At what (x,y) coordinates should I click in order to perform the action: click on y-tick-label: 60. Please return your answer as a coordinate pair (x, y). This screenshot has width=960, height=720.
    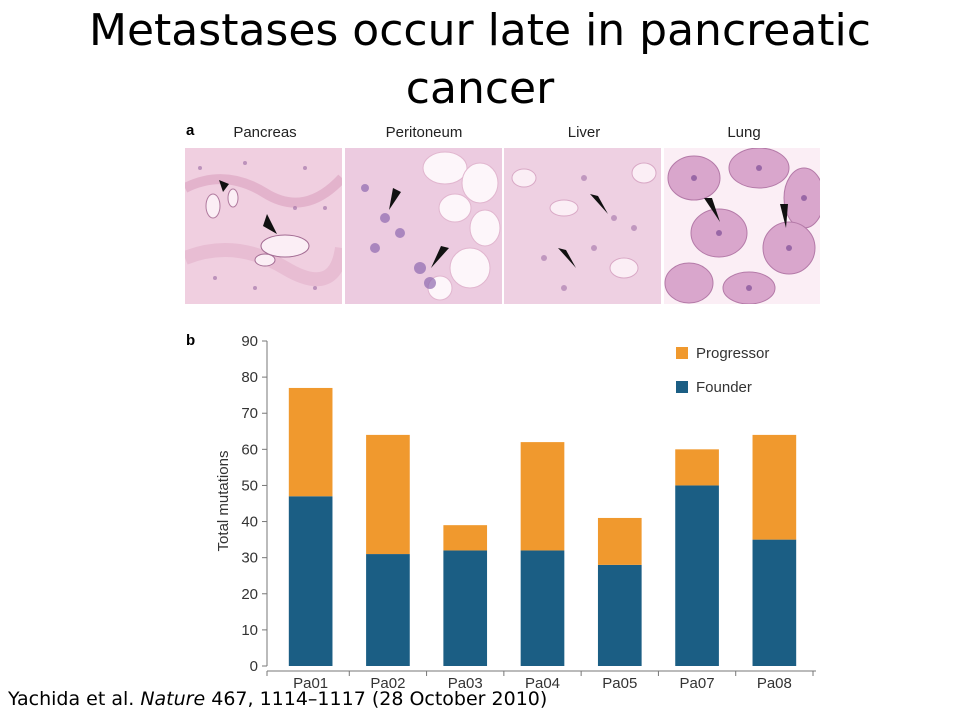
    Looking at the image, I should click on (249, 449).